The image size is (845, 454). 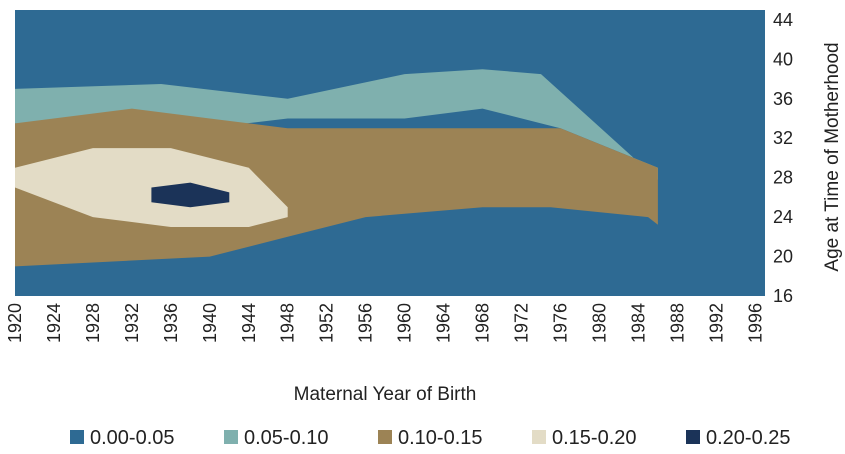 I want to click on y-axis-title: Age at Time of Motherhood, so click(x=832, y=156).